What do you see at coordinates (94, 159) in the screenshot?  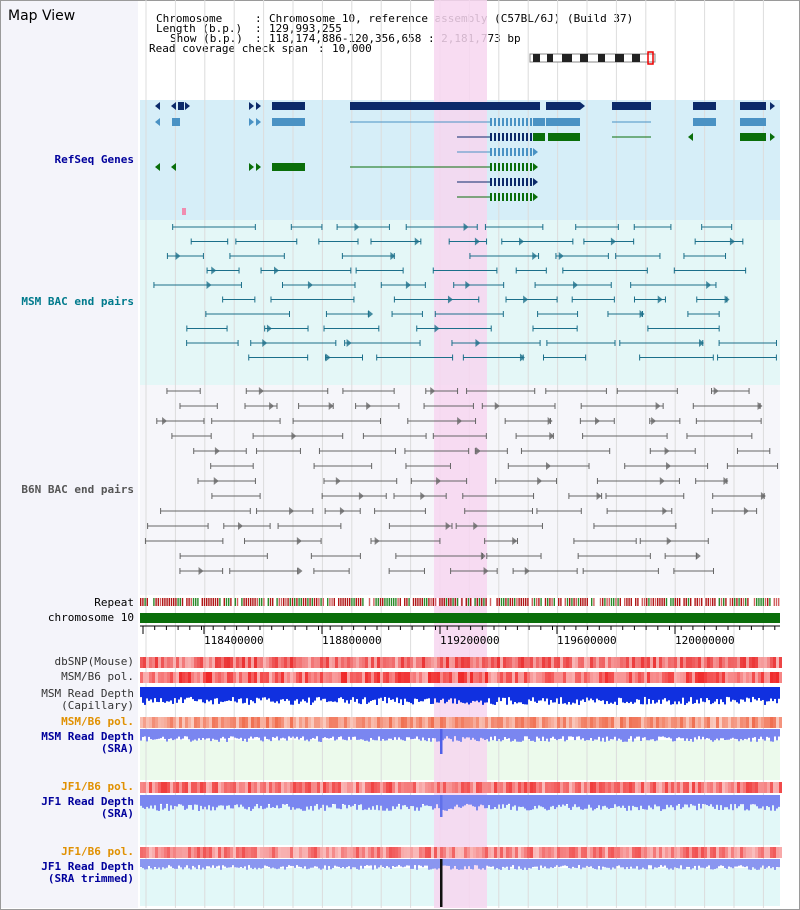 I see `track-label-refseq: RefSeq Genes` at bounding box center [94, 159].